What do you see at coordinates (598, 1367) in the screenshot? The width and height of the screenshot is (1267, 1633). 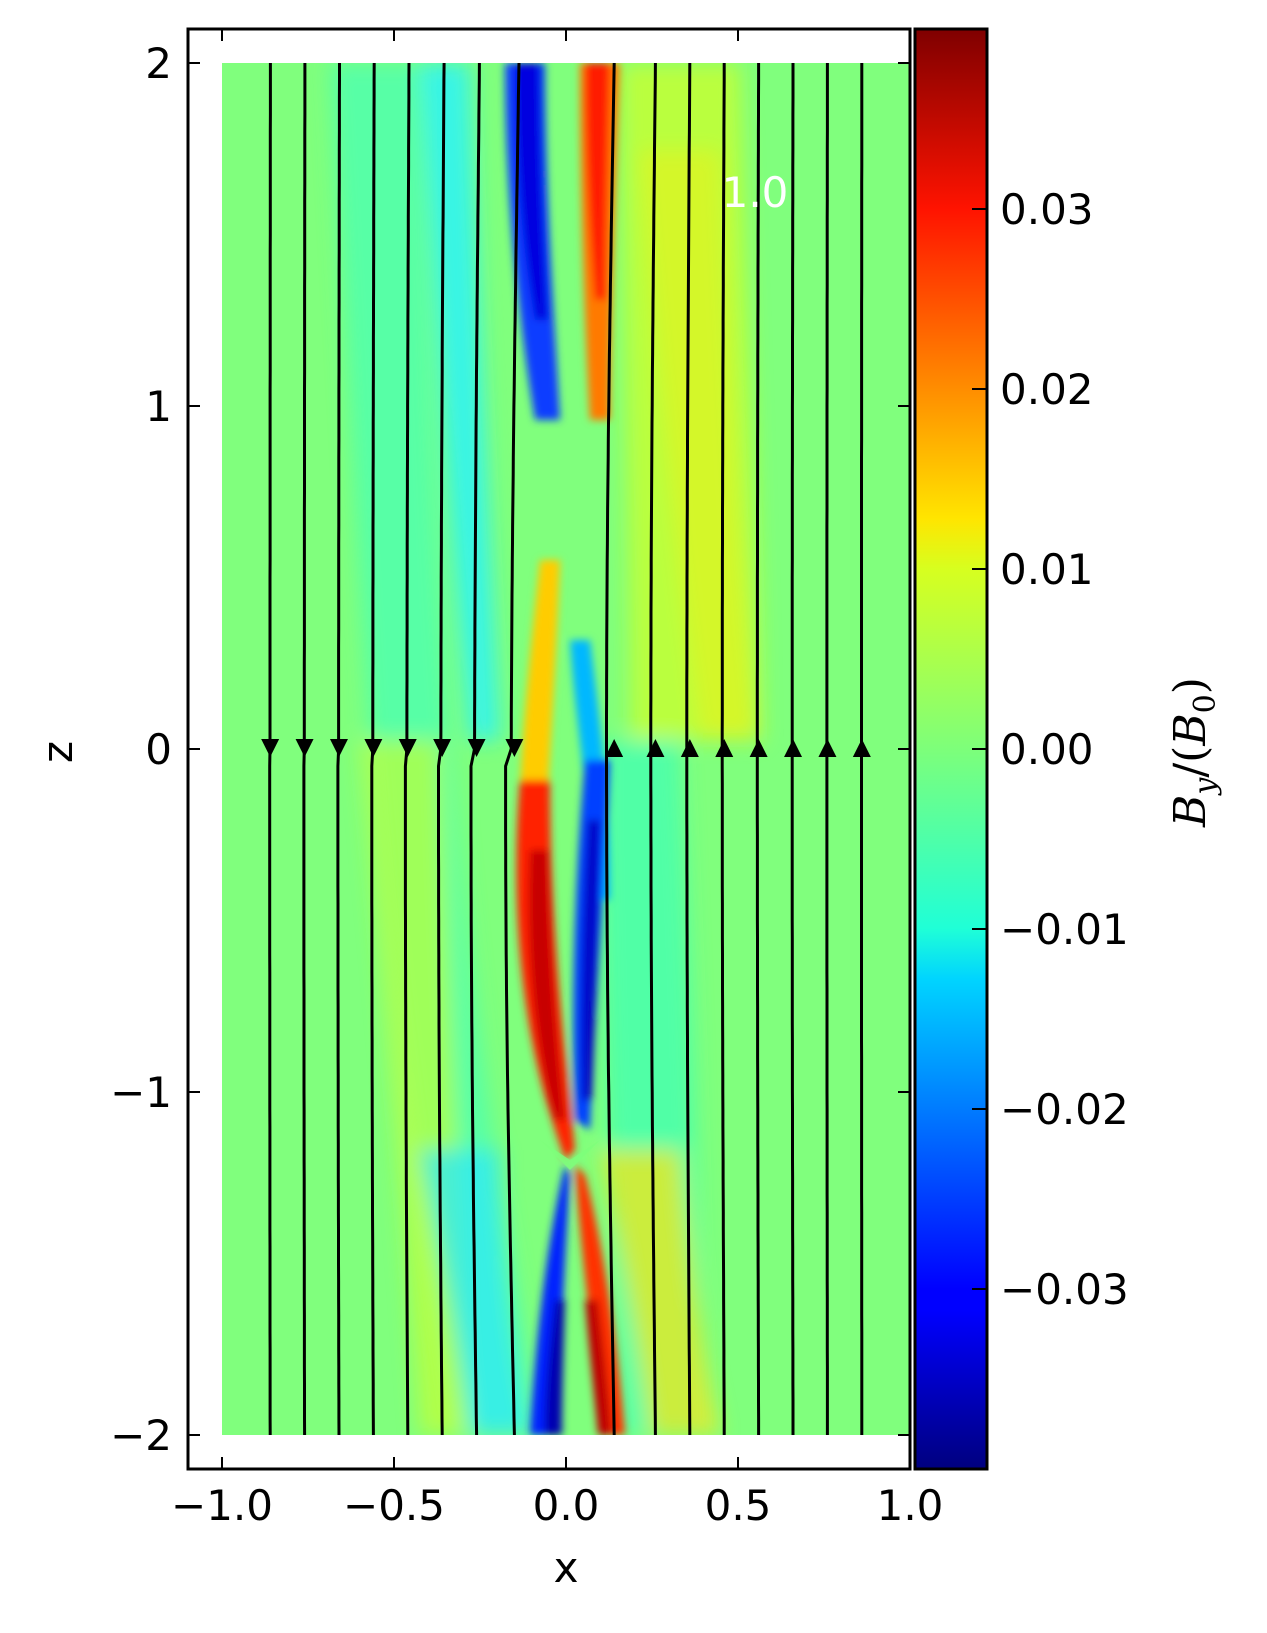 I see `feature-bottom-red-core` at bounding box center [598, 1367].